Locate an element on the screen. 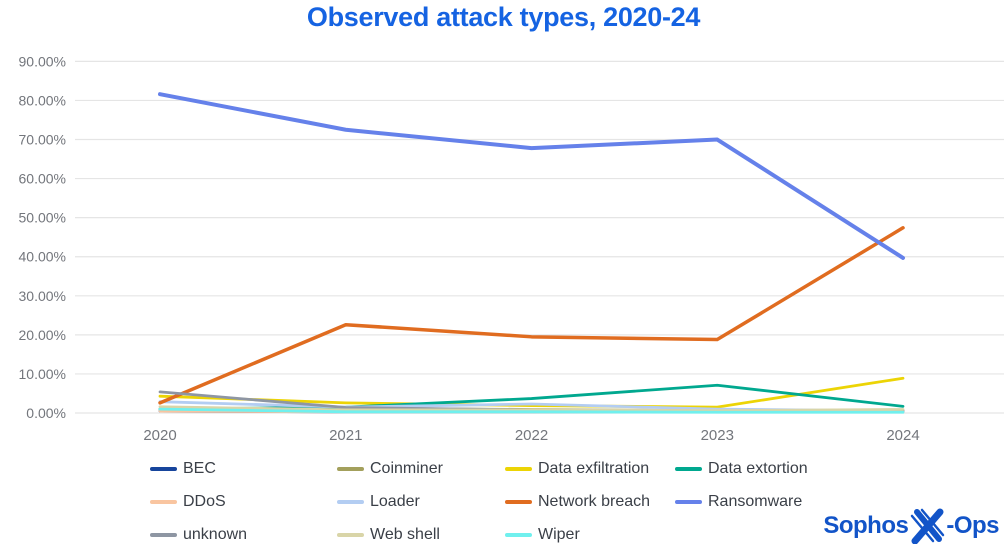  y-axis-tick-label: 50.00% is located at coordinates (42, 218).